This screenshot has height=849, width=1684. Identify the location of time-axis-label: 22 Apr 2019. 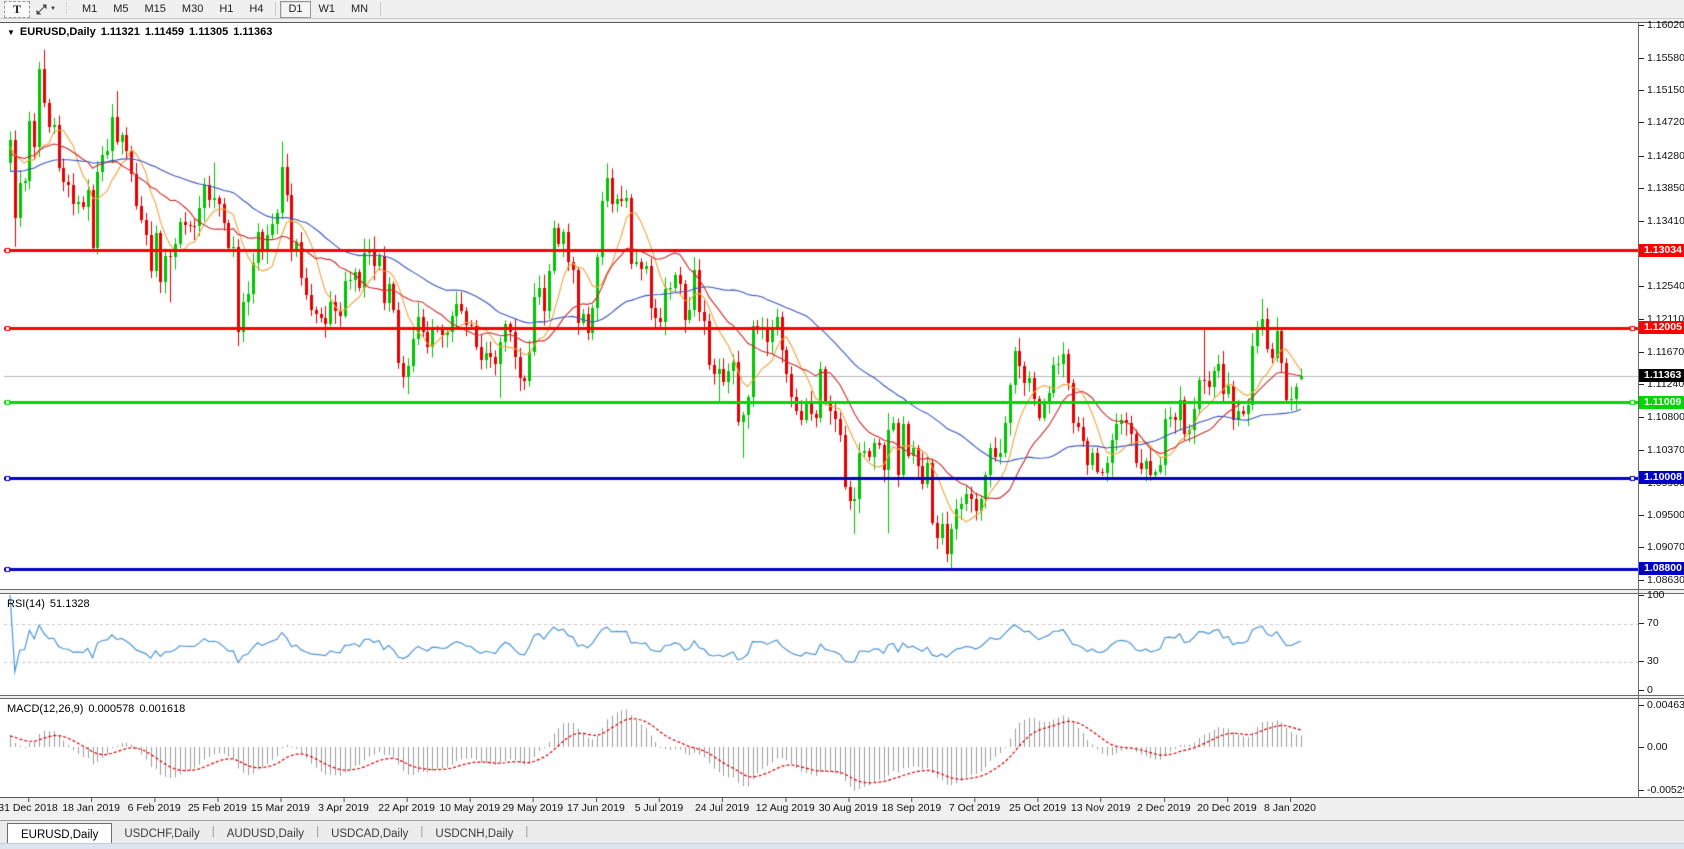
(406, 806).